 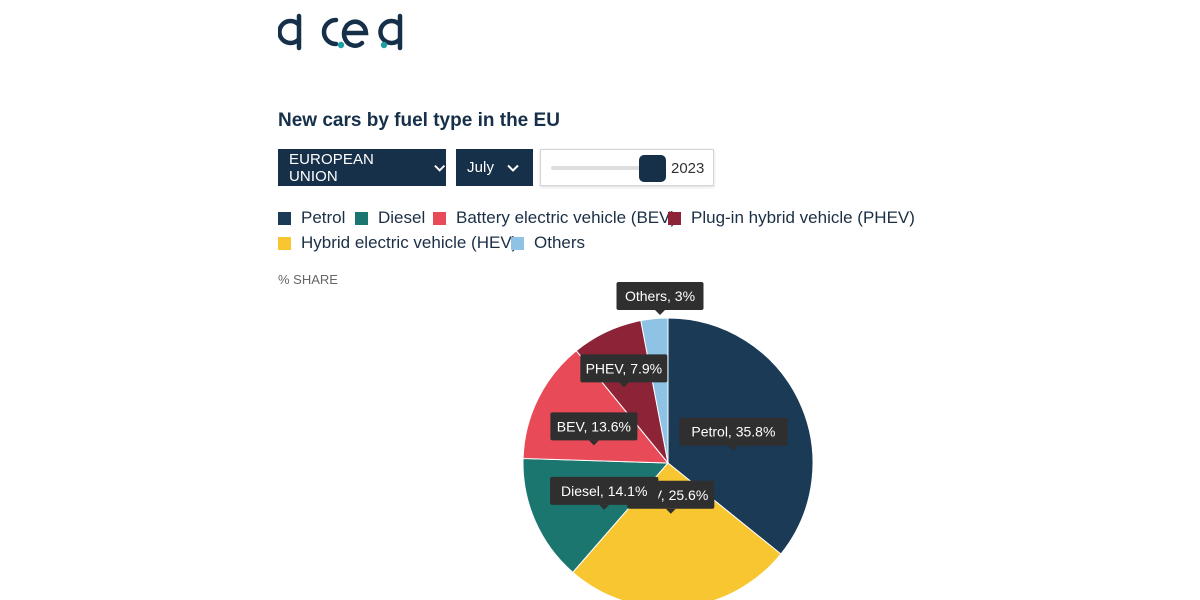 I want to click on legend-item-diesel: Diesel, so click(x=390, y=218).